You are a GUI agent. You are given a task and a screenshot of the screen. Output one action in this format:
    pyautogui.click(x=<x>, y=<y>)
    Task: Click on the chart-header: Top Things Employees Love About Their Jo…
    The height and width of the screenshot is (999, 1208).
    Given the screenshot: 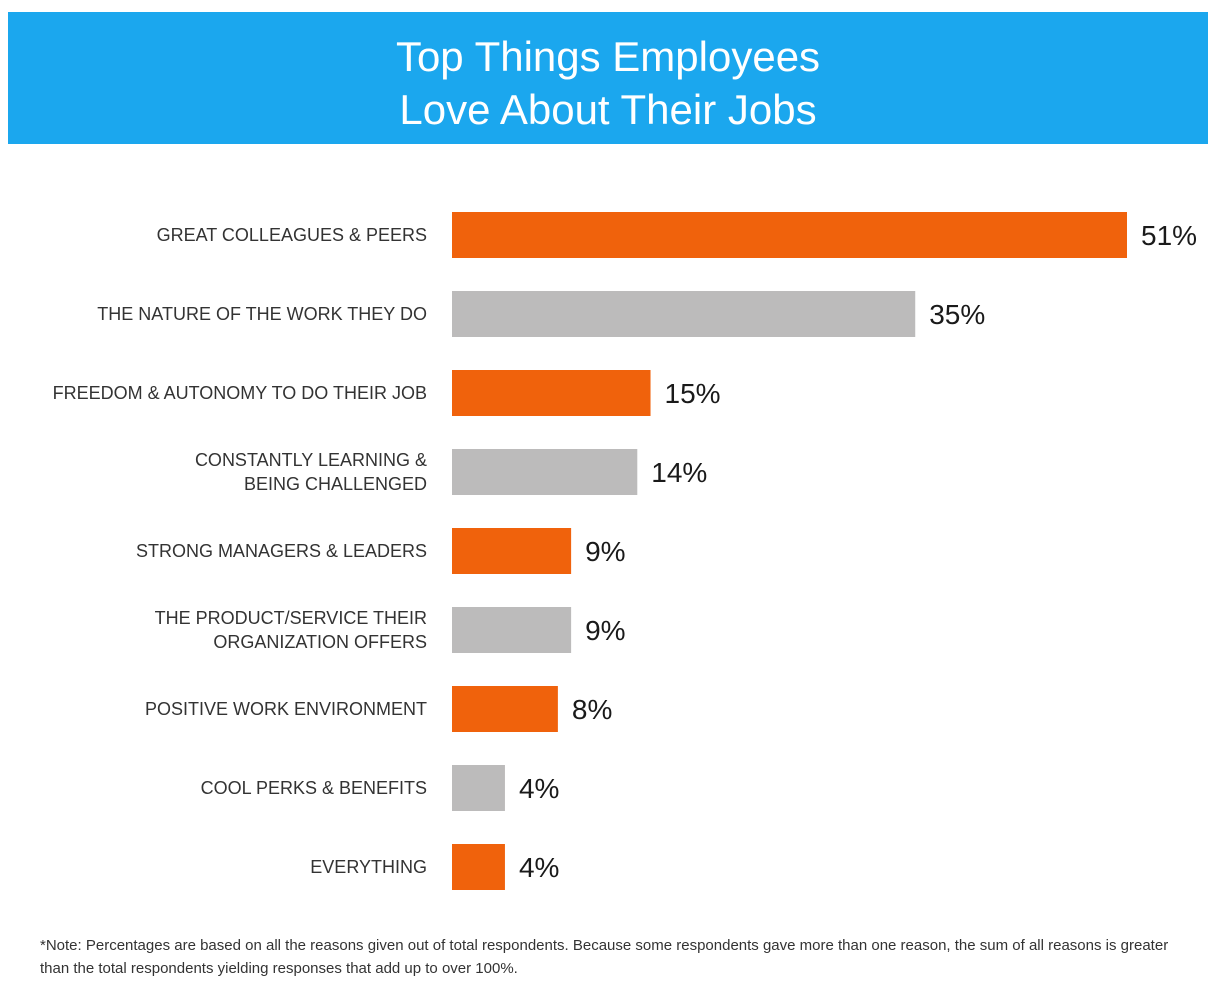 What is the action you would take?
    pyautogui.click(x=608, y=78)
    